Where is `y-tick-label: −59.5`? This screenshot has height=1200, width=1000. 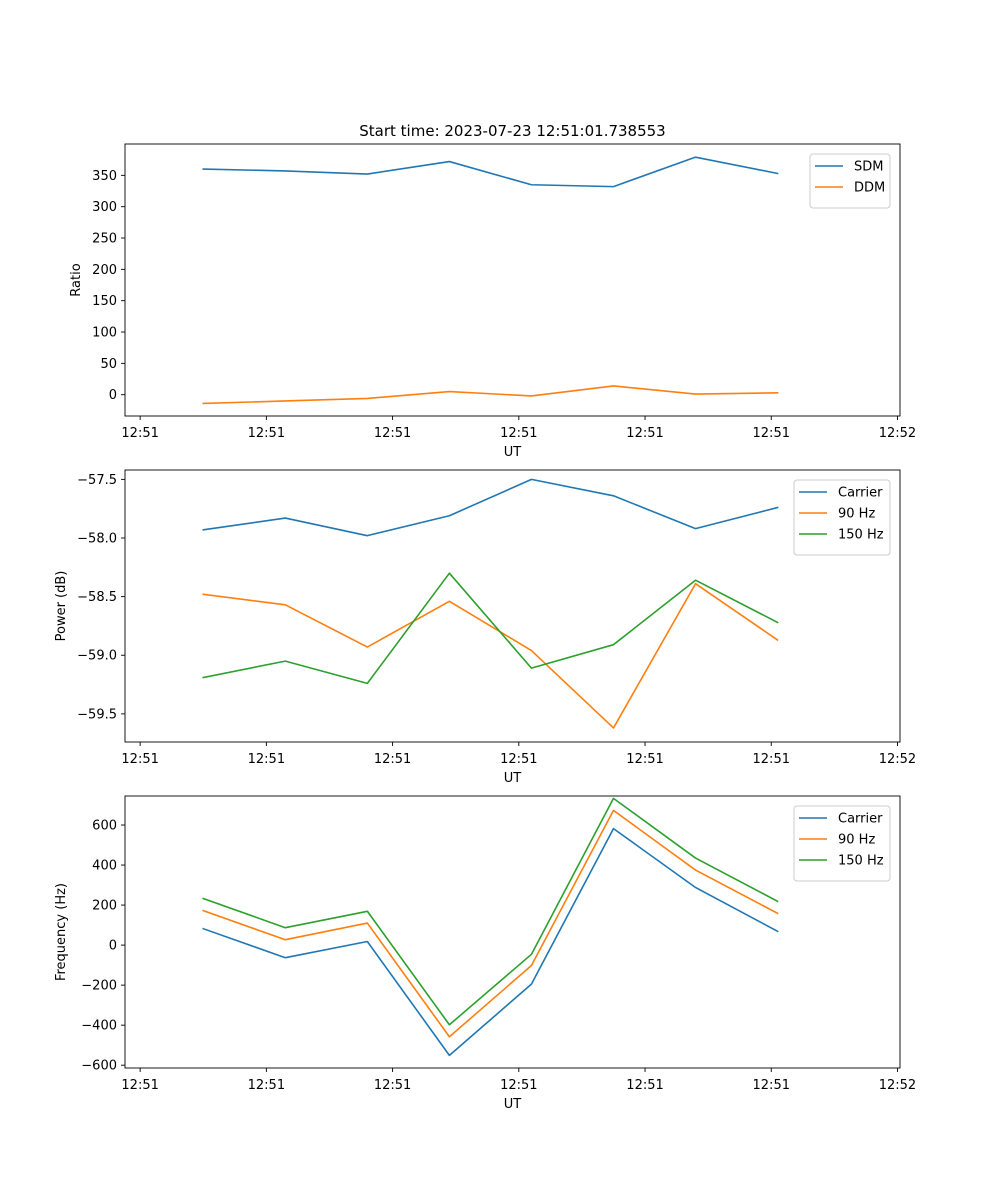 y-tick-label: −59.5 is located at coordinates (97, 714).